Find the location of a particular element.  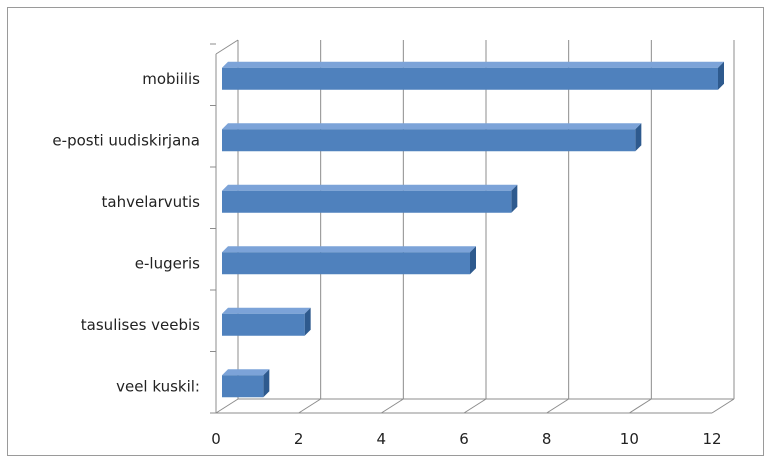

category-label-2: tahvelarvutis is located at coordinates (151, 202).